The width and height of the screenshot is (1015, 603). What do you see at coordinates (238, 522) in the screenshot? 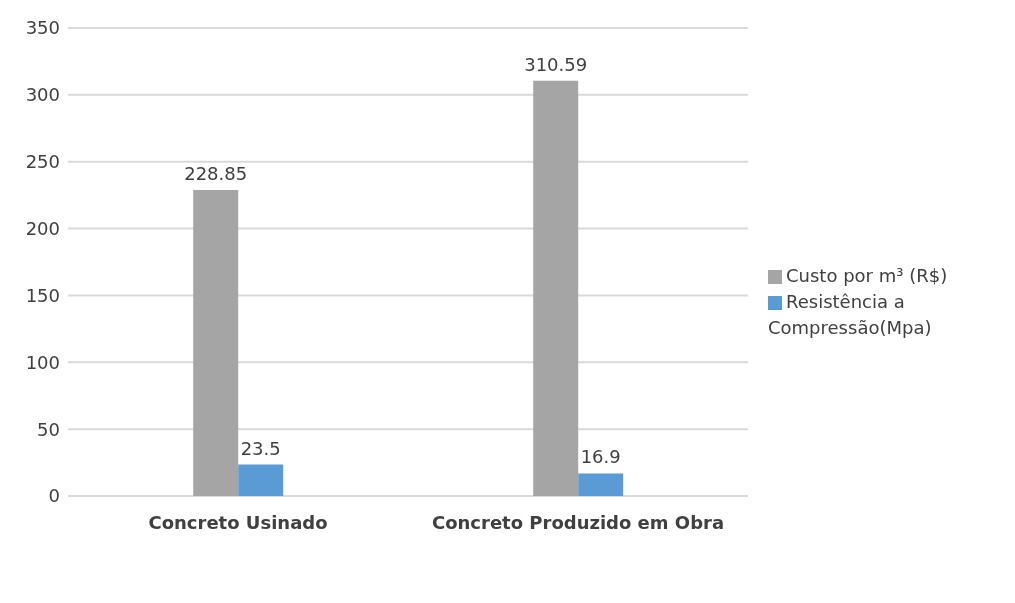
I see `x-tick-label: Concreto Usinado` at bounding box center [238, 522].